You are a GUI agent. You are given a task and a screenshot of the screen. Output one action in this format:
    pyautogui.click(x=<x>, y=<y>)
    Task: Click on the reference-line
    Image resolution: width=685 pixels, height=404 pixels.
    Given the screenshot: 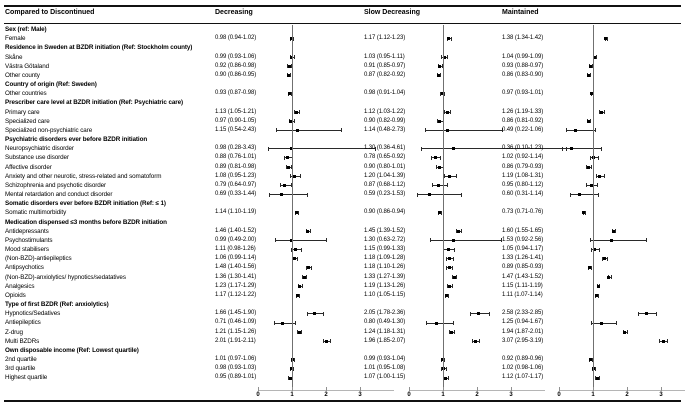 What is the action you would take?
    pyautogui.click(x=292, y=207)
    